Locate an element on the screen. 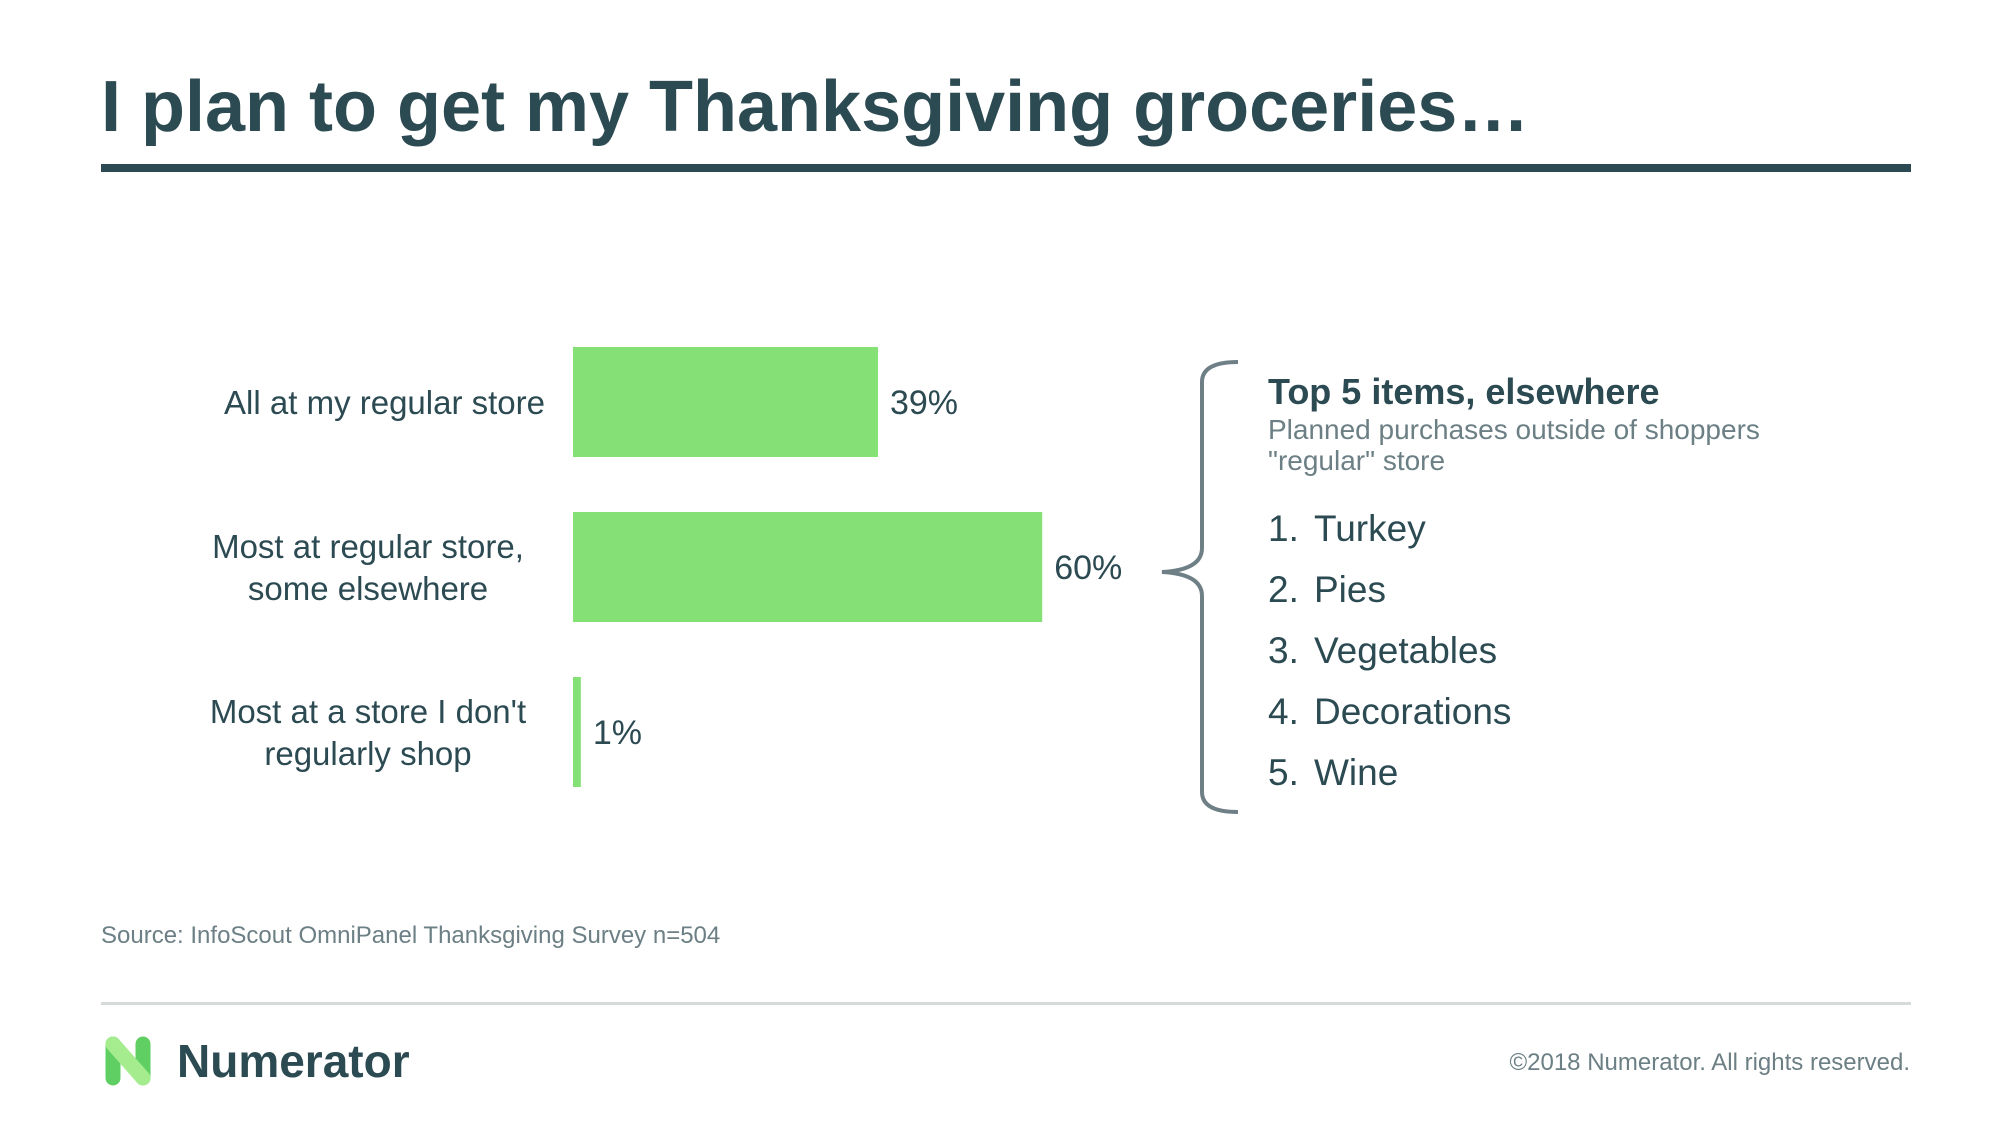 The height and width of the screenshot is (1125, 2000). list-item-number: 3. is located at coordinates (1283, 650).